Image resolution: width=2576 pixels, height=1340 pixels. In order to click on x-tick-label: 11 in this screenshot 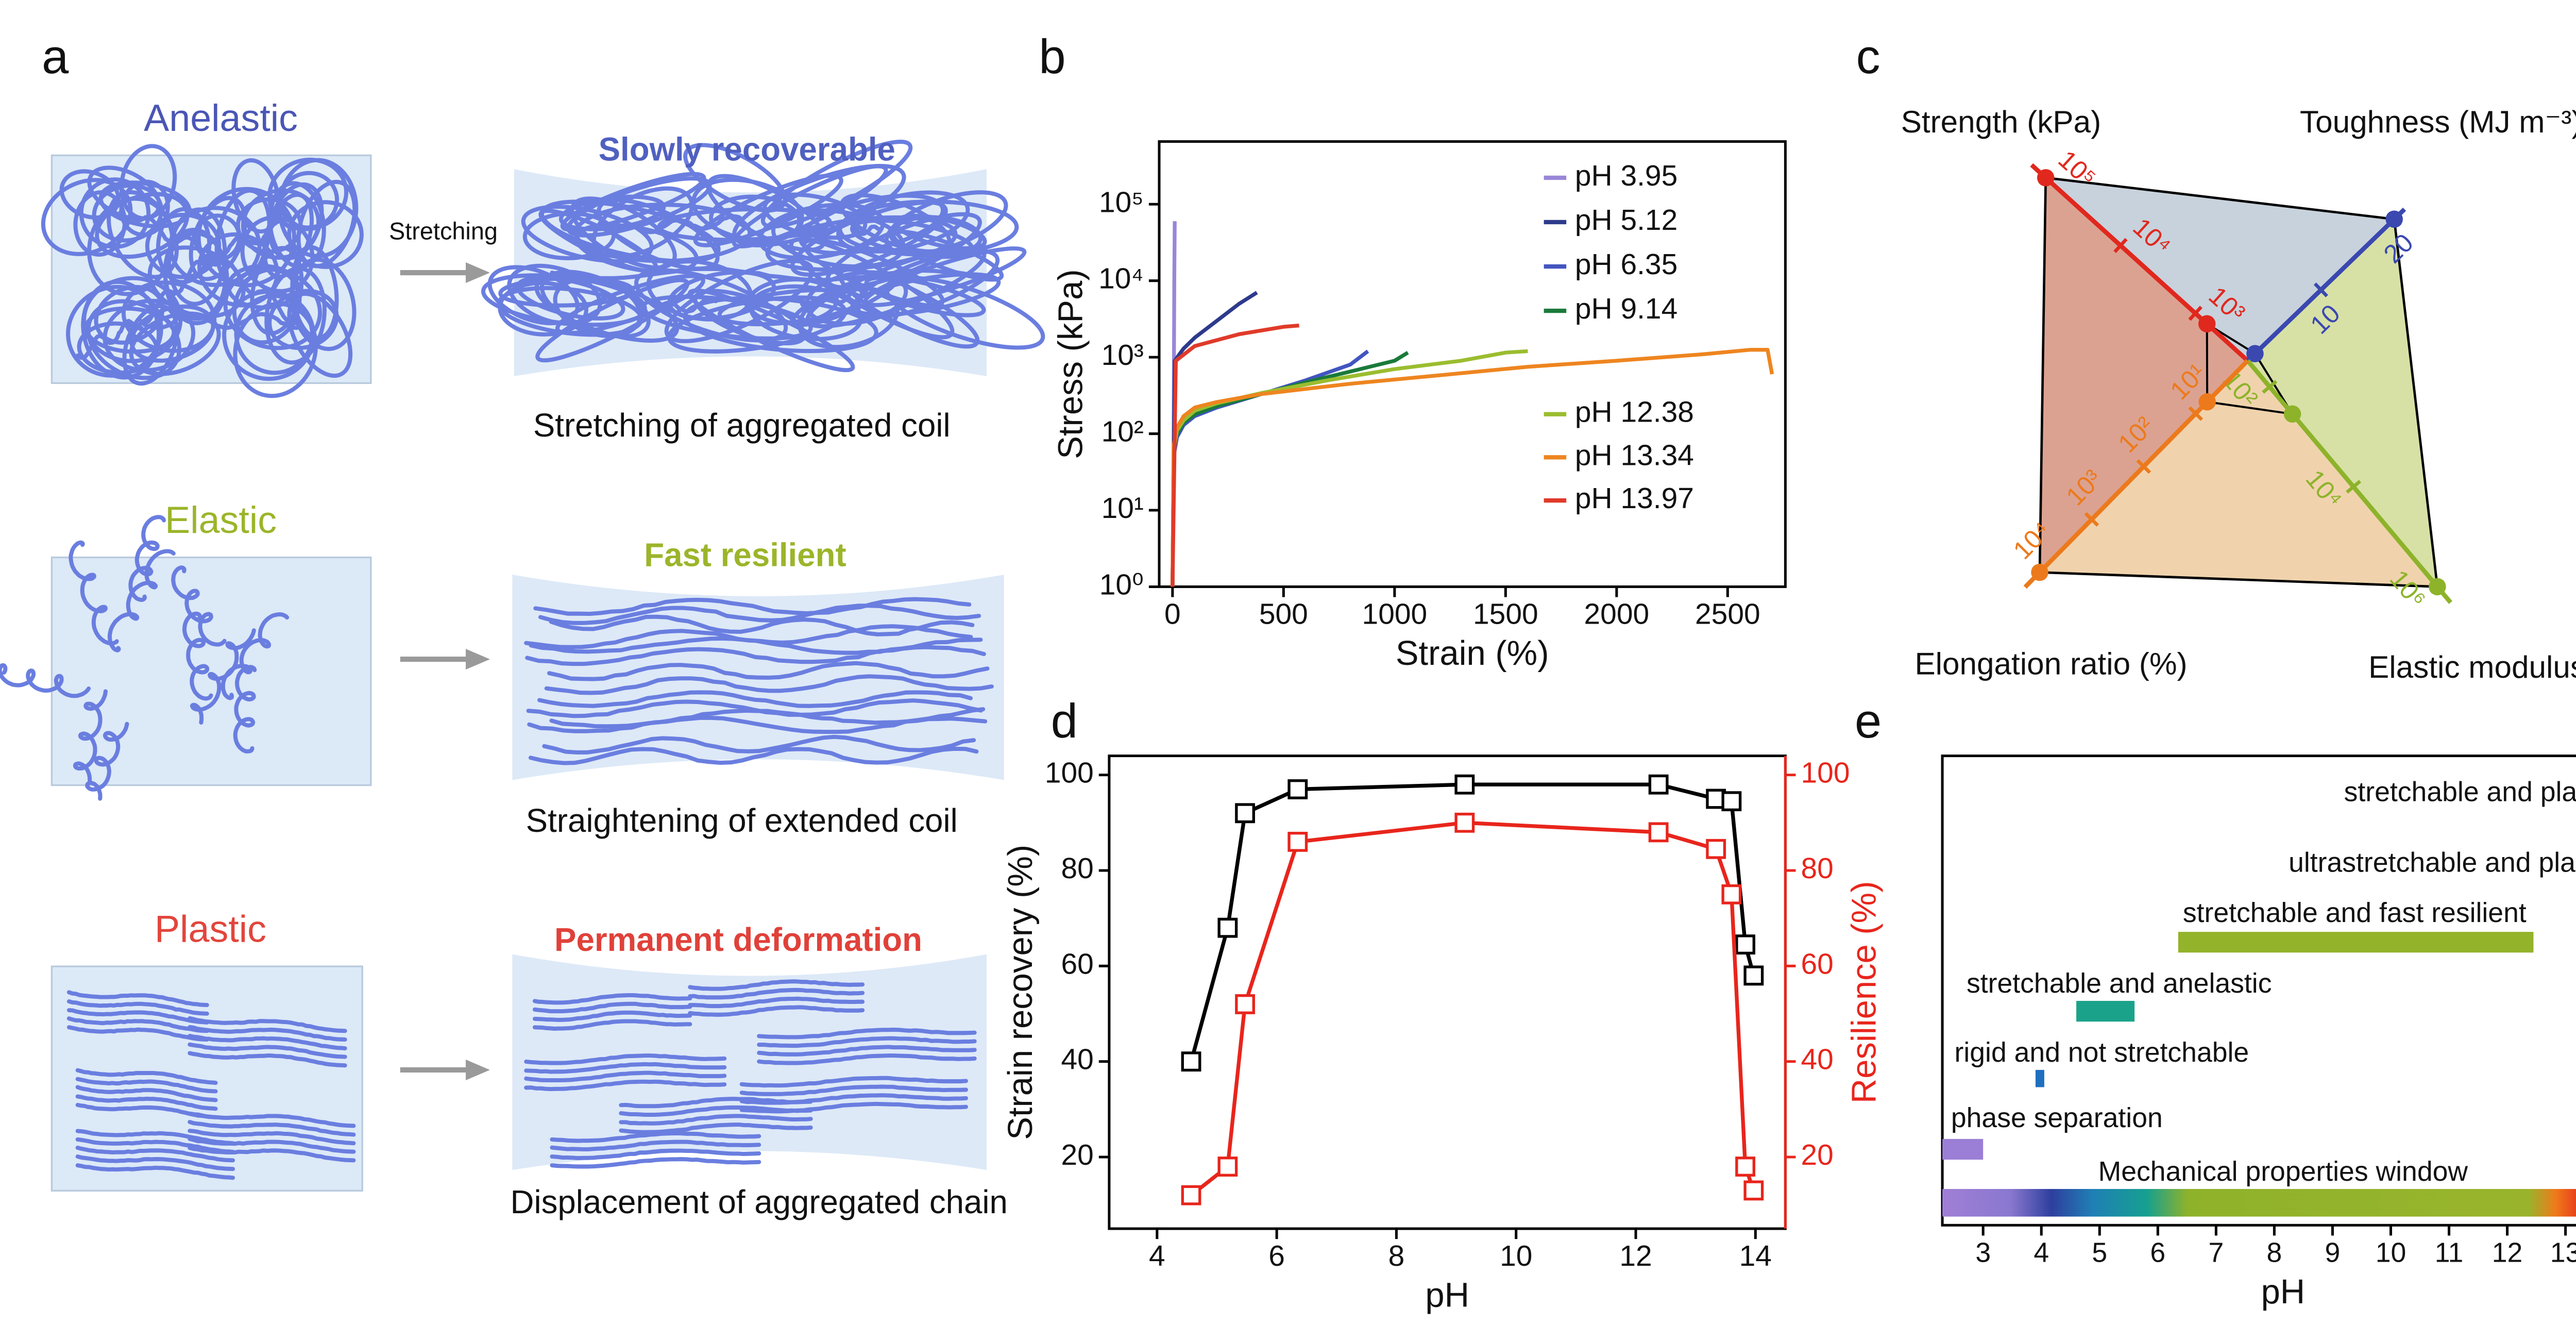, I will do `click(2449, 1252)`.